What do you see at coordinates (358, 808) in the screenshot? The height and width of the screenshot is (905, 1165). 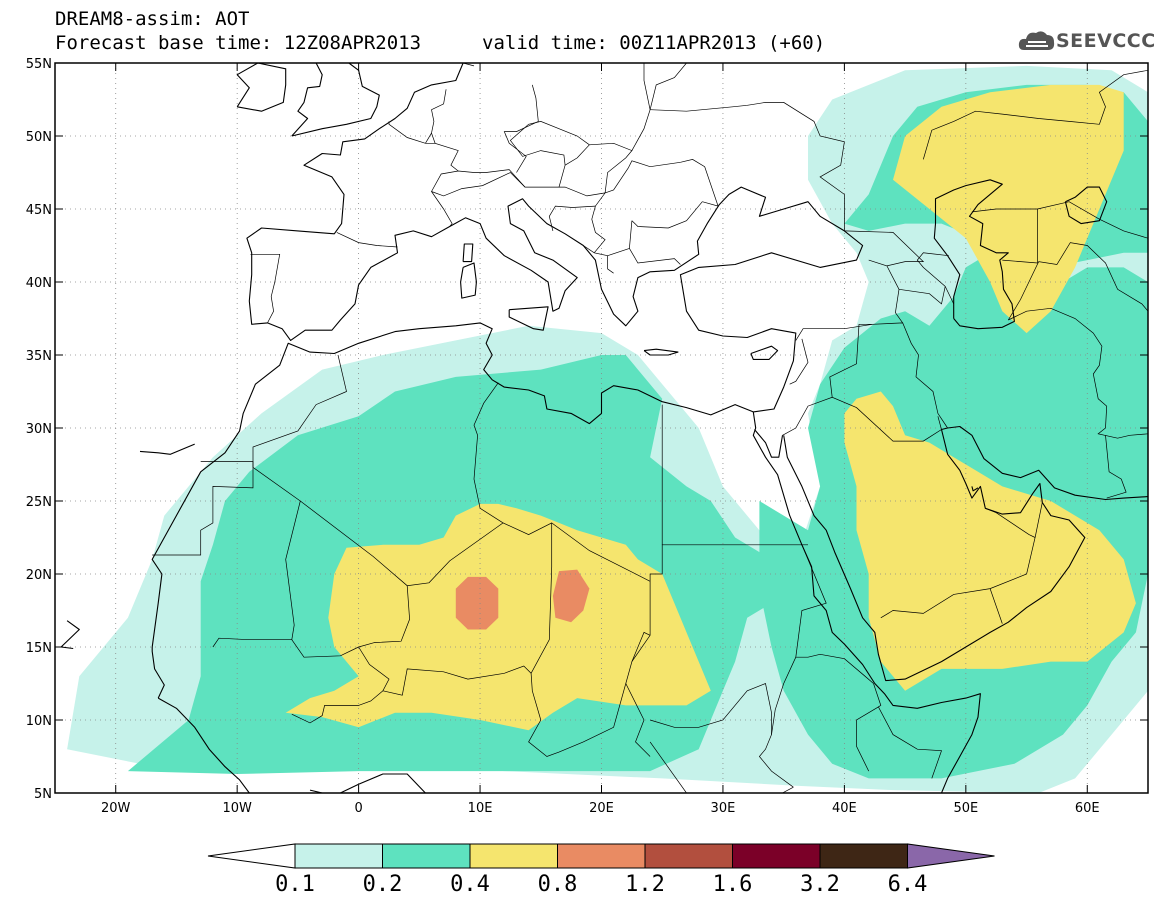 I see `lon-tick-label: 0` at bounding box center [358, 808].